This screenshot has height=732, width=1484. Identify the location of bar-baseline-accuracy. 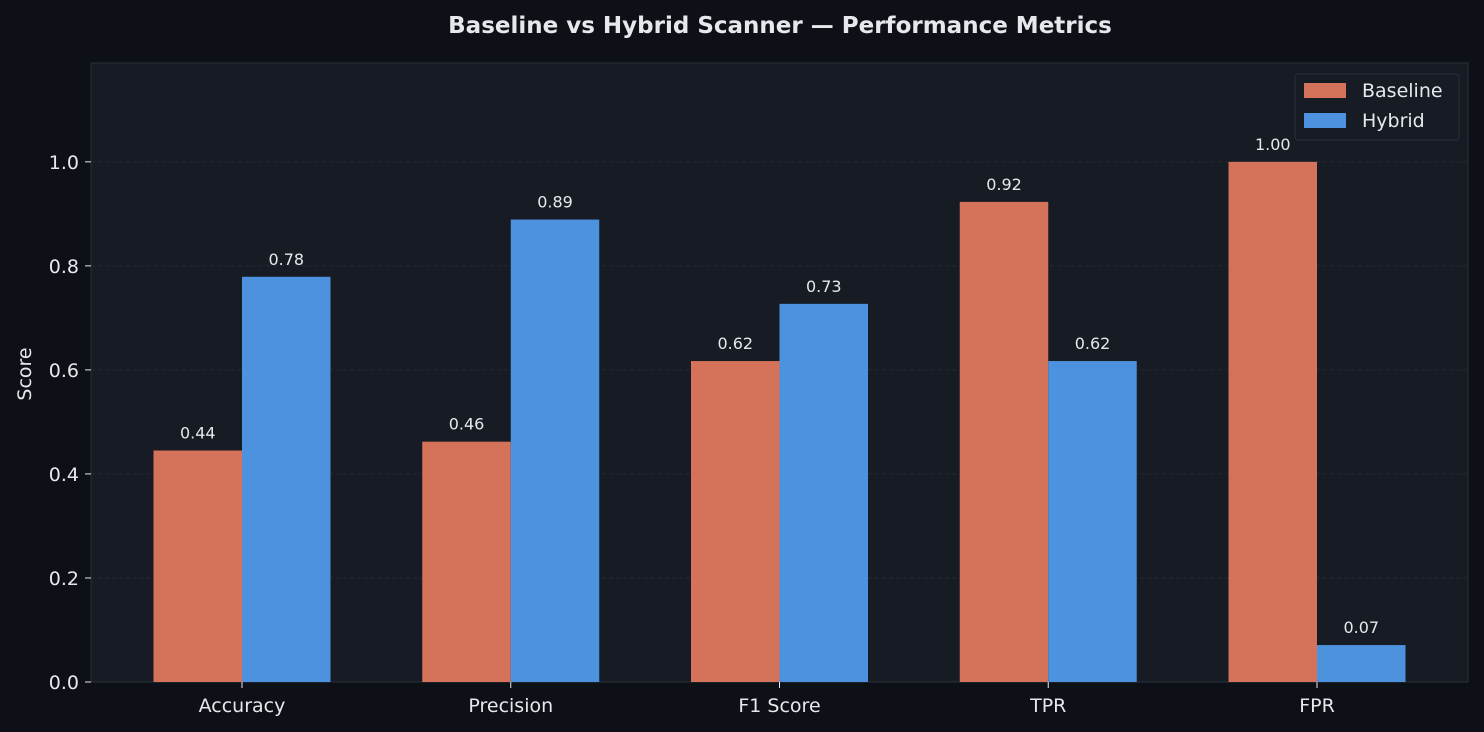
(197, 566).